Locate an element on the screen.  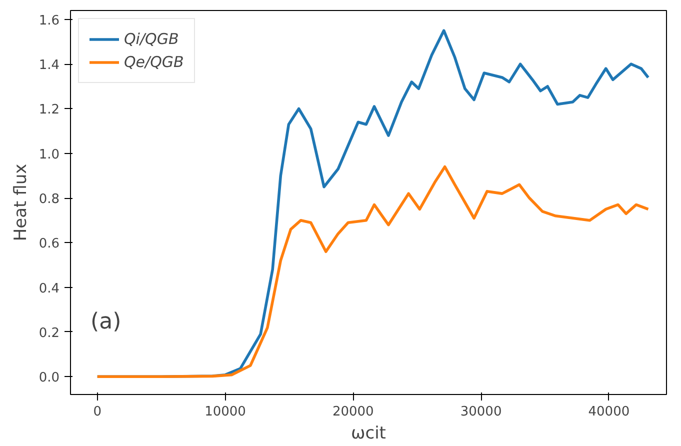
y-tick-label: 1.2 is located at coordinates (49, 110).